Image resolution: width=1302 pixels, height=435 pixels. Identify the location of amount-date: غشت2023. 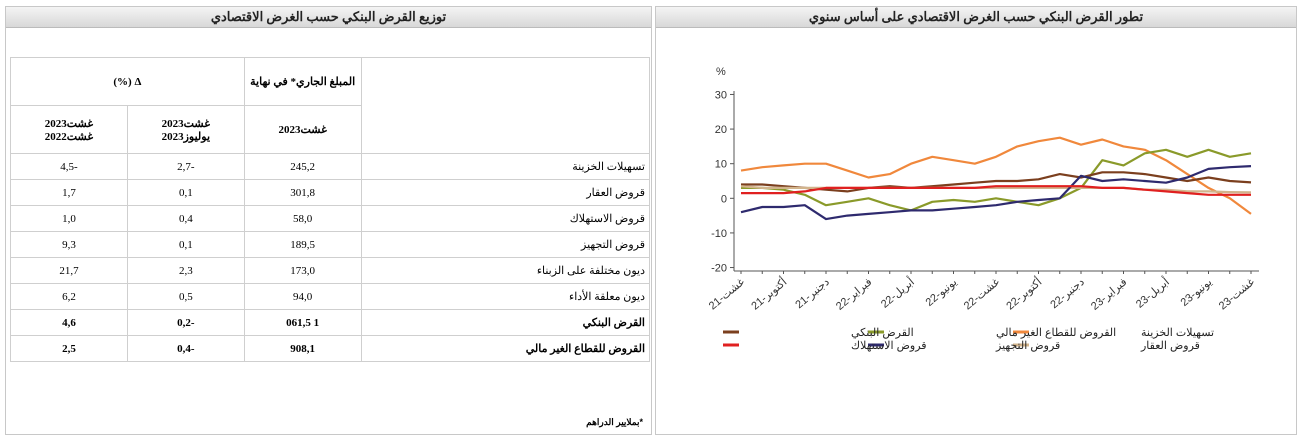
(302, 129).